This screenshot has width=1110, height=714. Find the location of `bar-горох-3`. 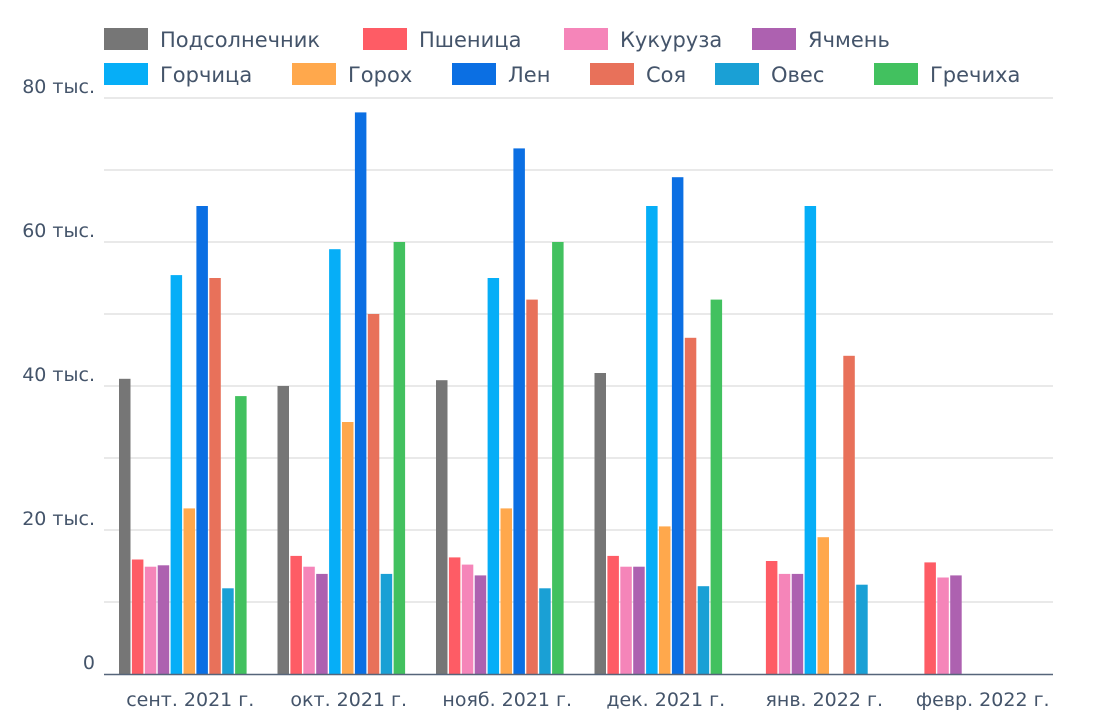

bar-горох-3 is located at coordinates (665, 600).